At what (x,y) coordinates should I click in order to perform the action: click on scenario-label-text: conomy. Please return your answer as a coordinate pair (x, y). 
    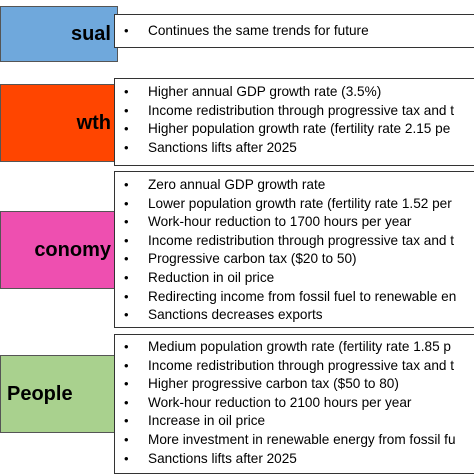
    Looking at the image, I should click on (72, 249).